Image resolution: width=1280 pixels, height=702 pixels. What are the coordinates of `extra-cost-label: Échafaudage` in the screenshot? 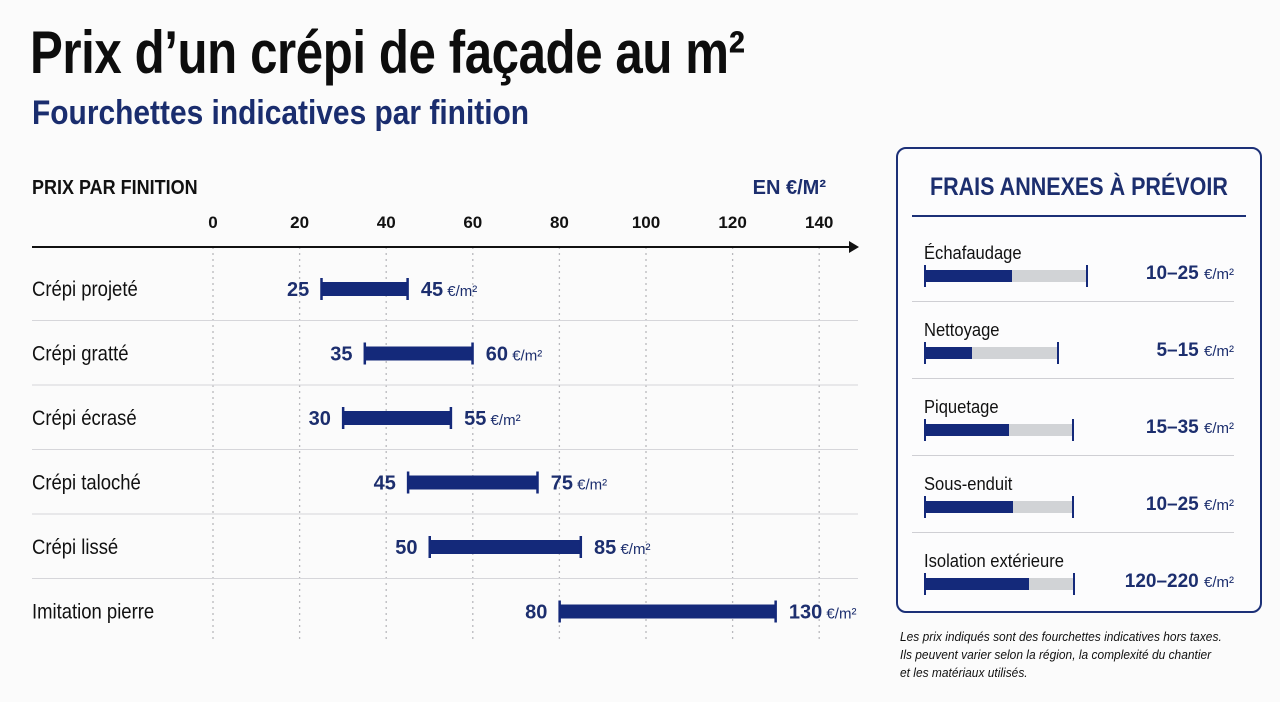 It's located at (973, 253).